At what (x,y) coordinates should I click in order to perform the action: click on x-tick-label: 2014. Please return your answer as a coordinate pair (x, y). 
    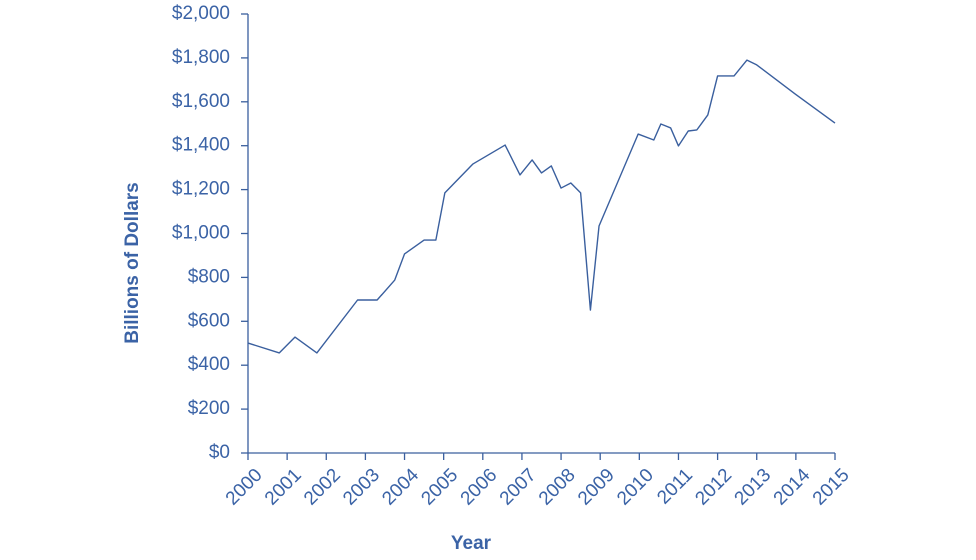
    Looking at the image, I should click on (792, 486).